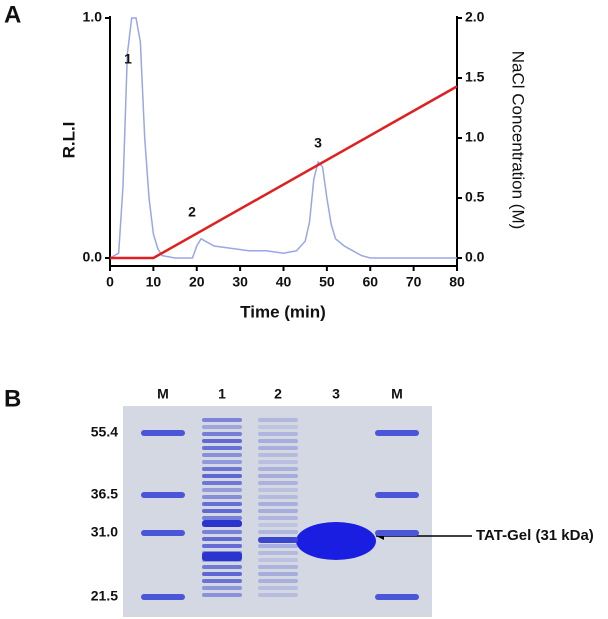 The height and width of the screenshot is (619, 608). What do you see at coordinates (93, 17) in the screenshot?
I see `y-tick-label: 1.0` at bounding box center [93, 17].